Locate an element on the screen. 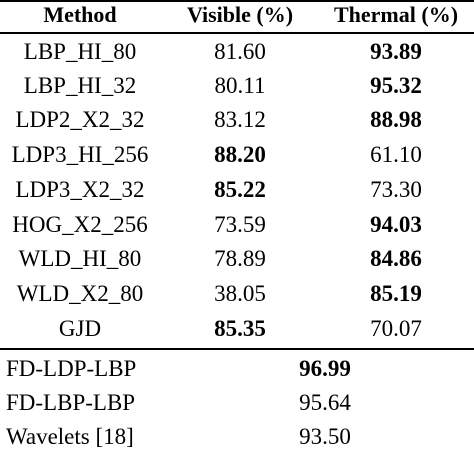  method-cell: LDP3_X2_32 is located at coordinates (80, 189).